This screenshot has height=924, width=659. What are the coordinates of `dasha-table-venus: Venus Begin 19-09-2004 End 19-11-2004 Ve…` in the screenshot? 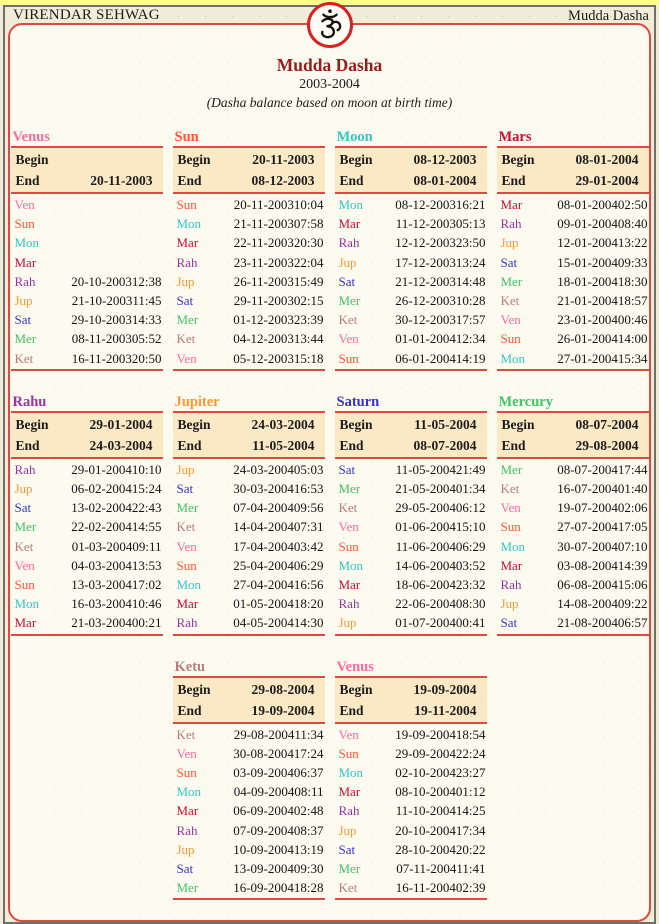 It's located at (410, 779).